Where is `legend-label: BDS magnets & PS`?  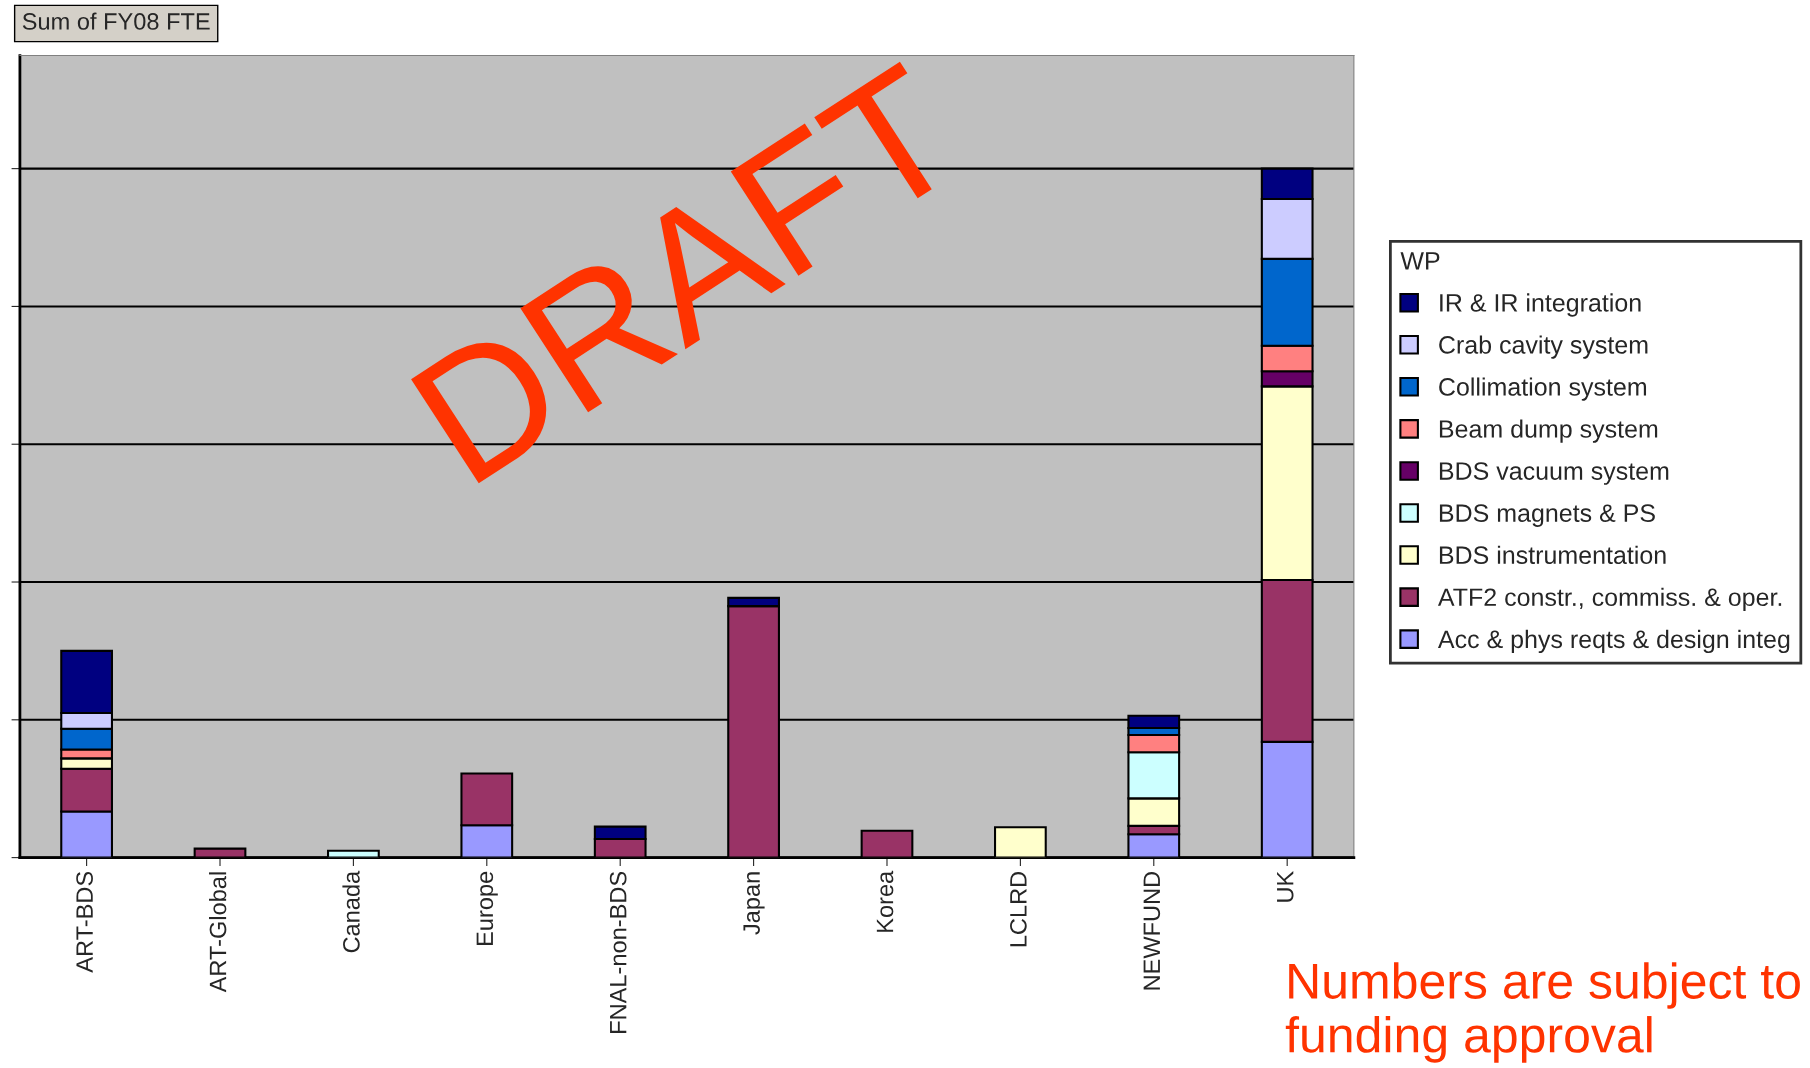
legend-label: BDS magnets & PS is located at coordinates (1547, 515).